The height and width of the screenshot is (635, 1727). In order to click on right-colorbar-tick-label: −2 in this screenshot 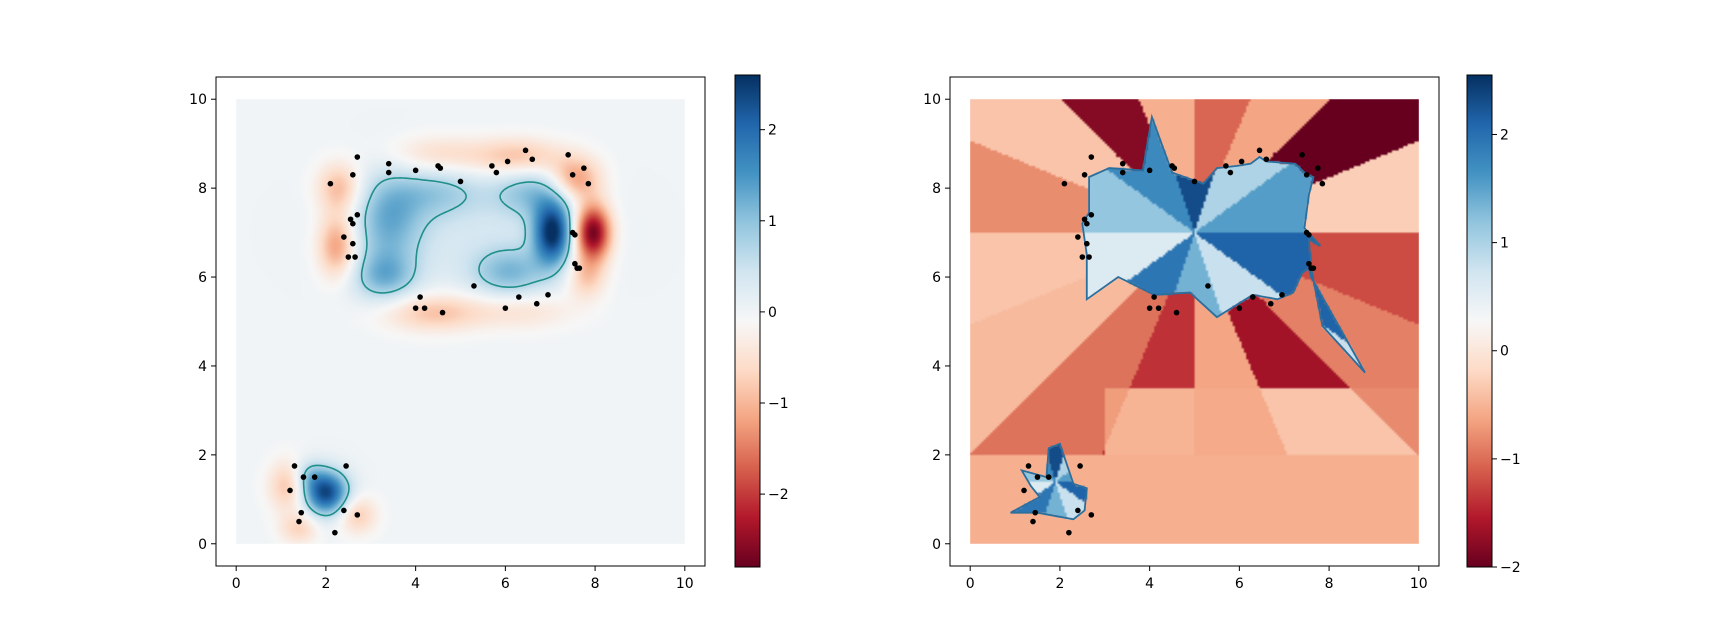, I will do `click(1510, 568)`.